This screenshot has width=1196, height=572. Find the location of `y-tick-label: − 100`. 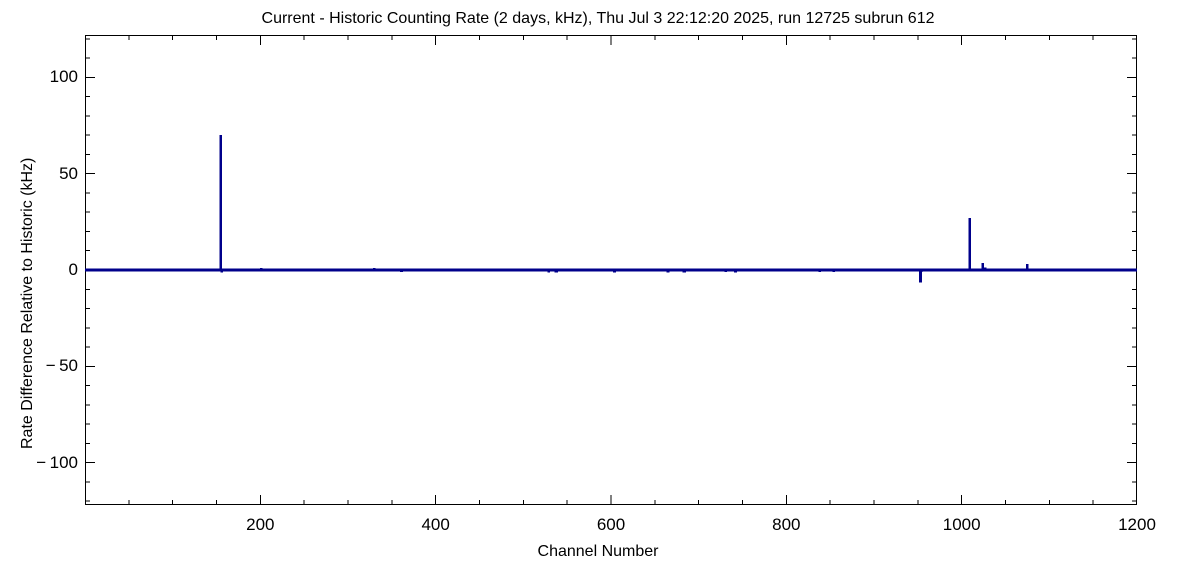

y-tick-label: − 100 is located at coordinates (57, 462).